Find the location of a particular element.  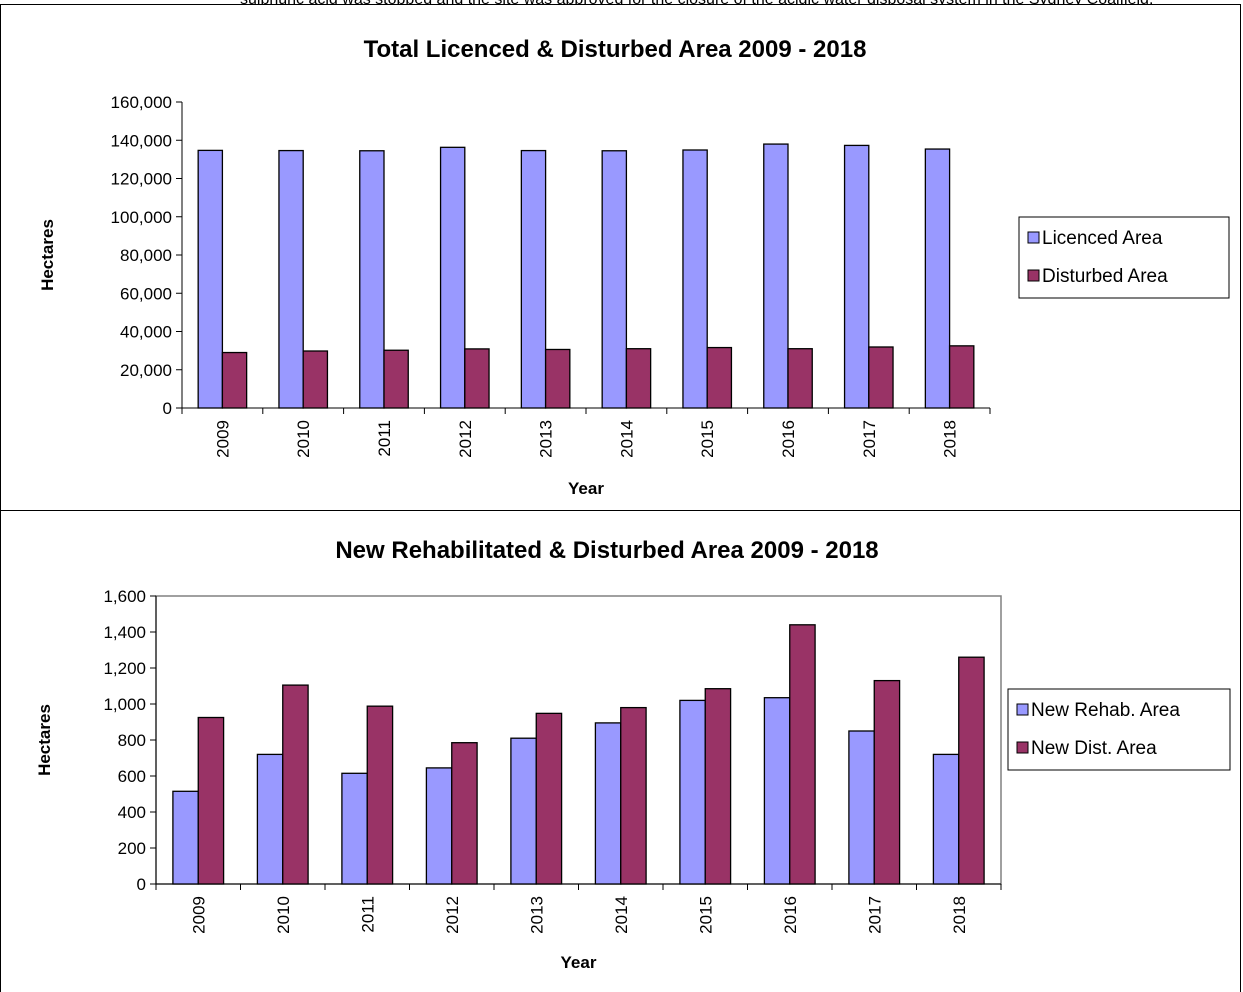

bar-licenced-area-2012 is located at coordinates (452, 277).